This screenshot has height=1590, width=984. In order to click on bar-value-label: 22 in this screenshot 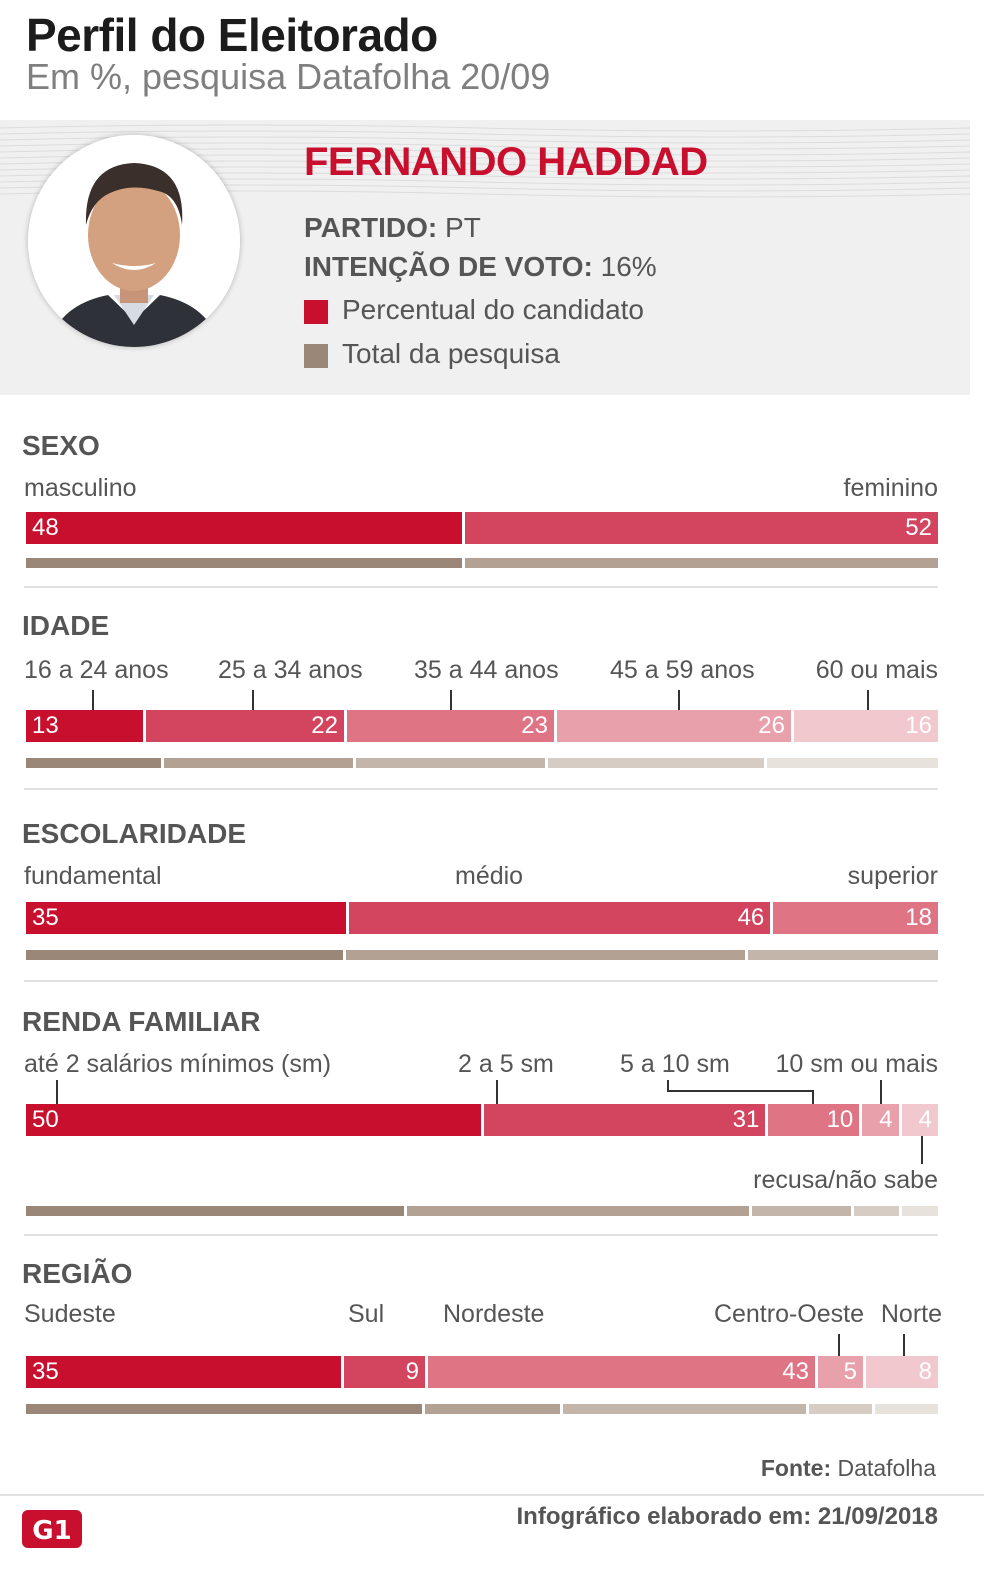, I will do `click(324, 725)`.